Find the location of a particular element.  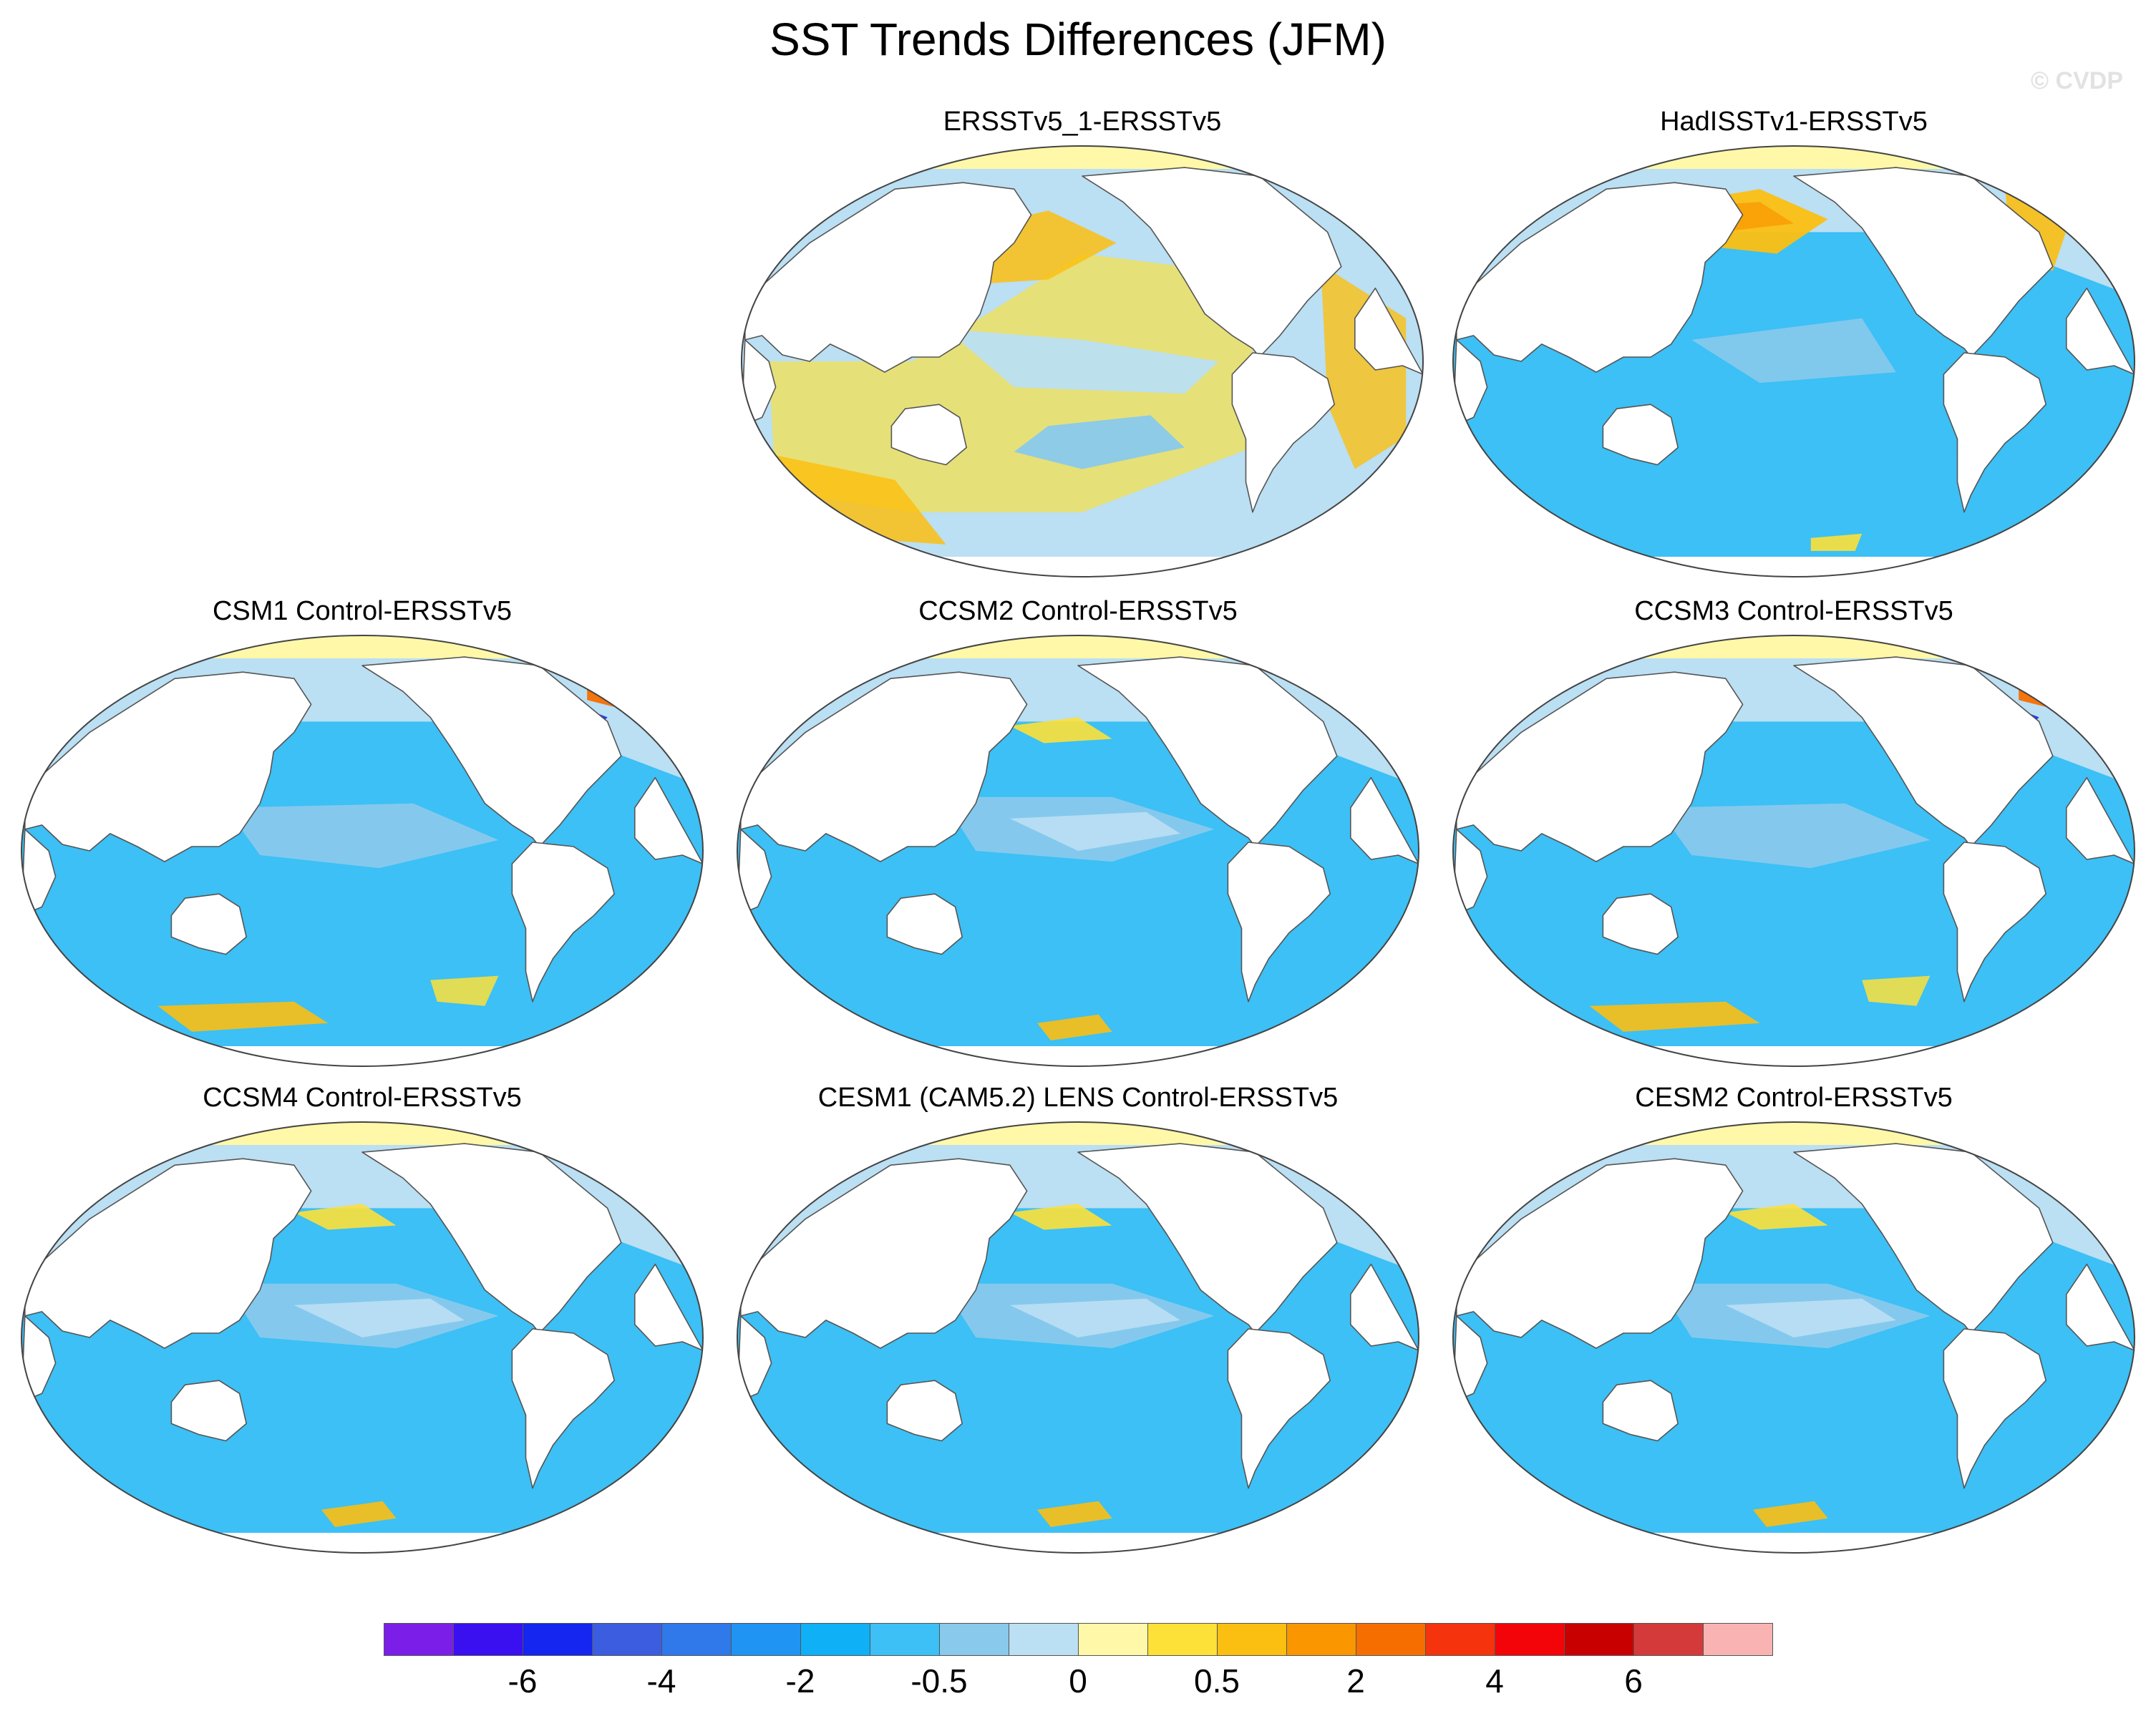

map-panel-hadisst: HadISSTv1-ERSSTv5 is located at coordinates (1794, 344).